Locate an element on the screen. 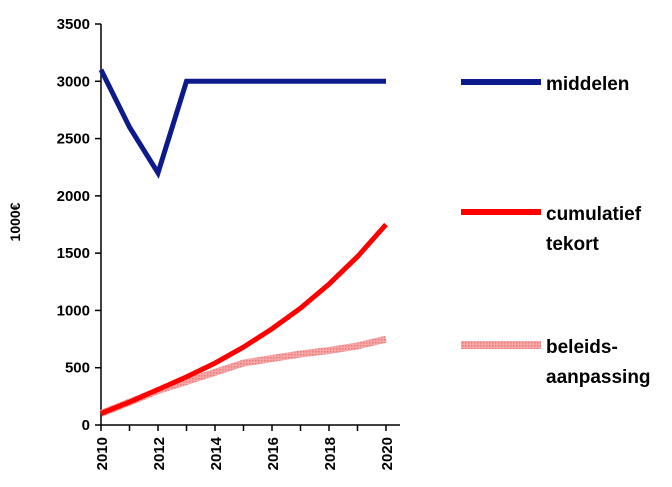 The height and width of the screenshot is (487, 672). y-axis-label: 1000€ is located at coordinates (15, 221).